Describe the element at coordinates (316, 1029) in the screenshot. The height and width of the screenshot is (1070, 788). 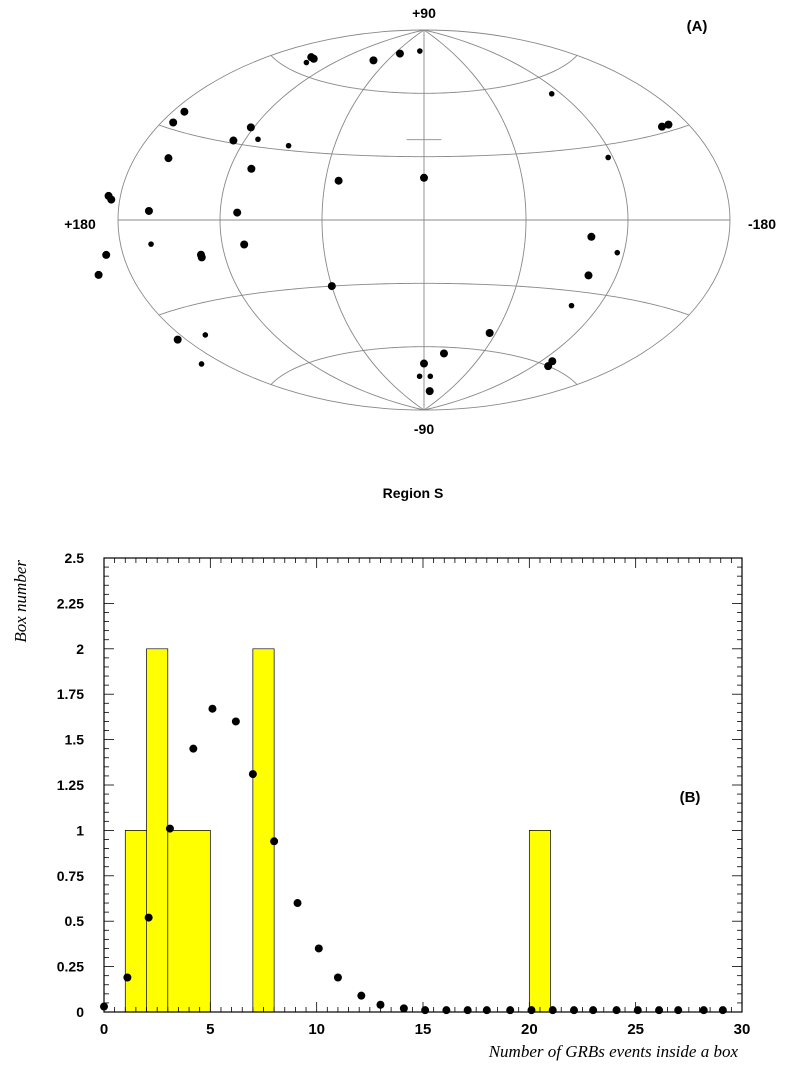
I see `x-tick-label: 10` at that location.